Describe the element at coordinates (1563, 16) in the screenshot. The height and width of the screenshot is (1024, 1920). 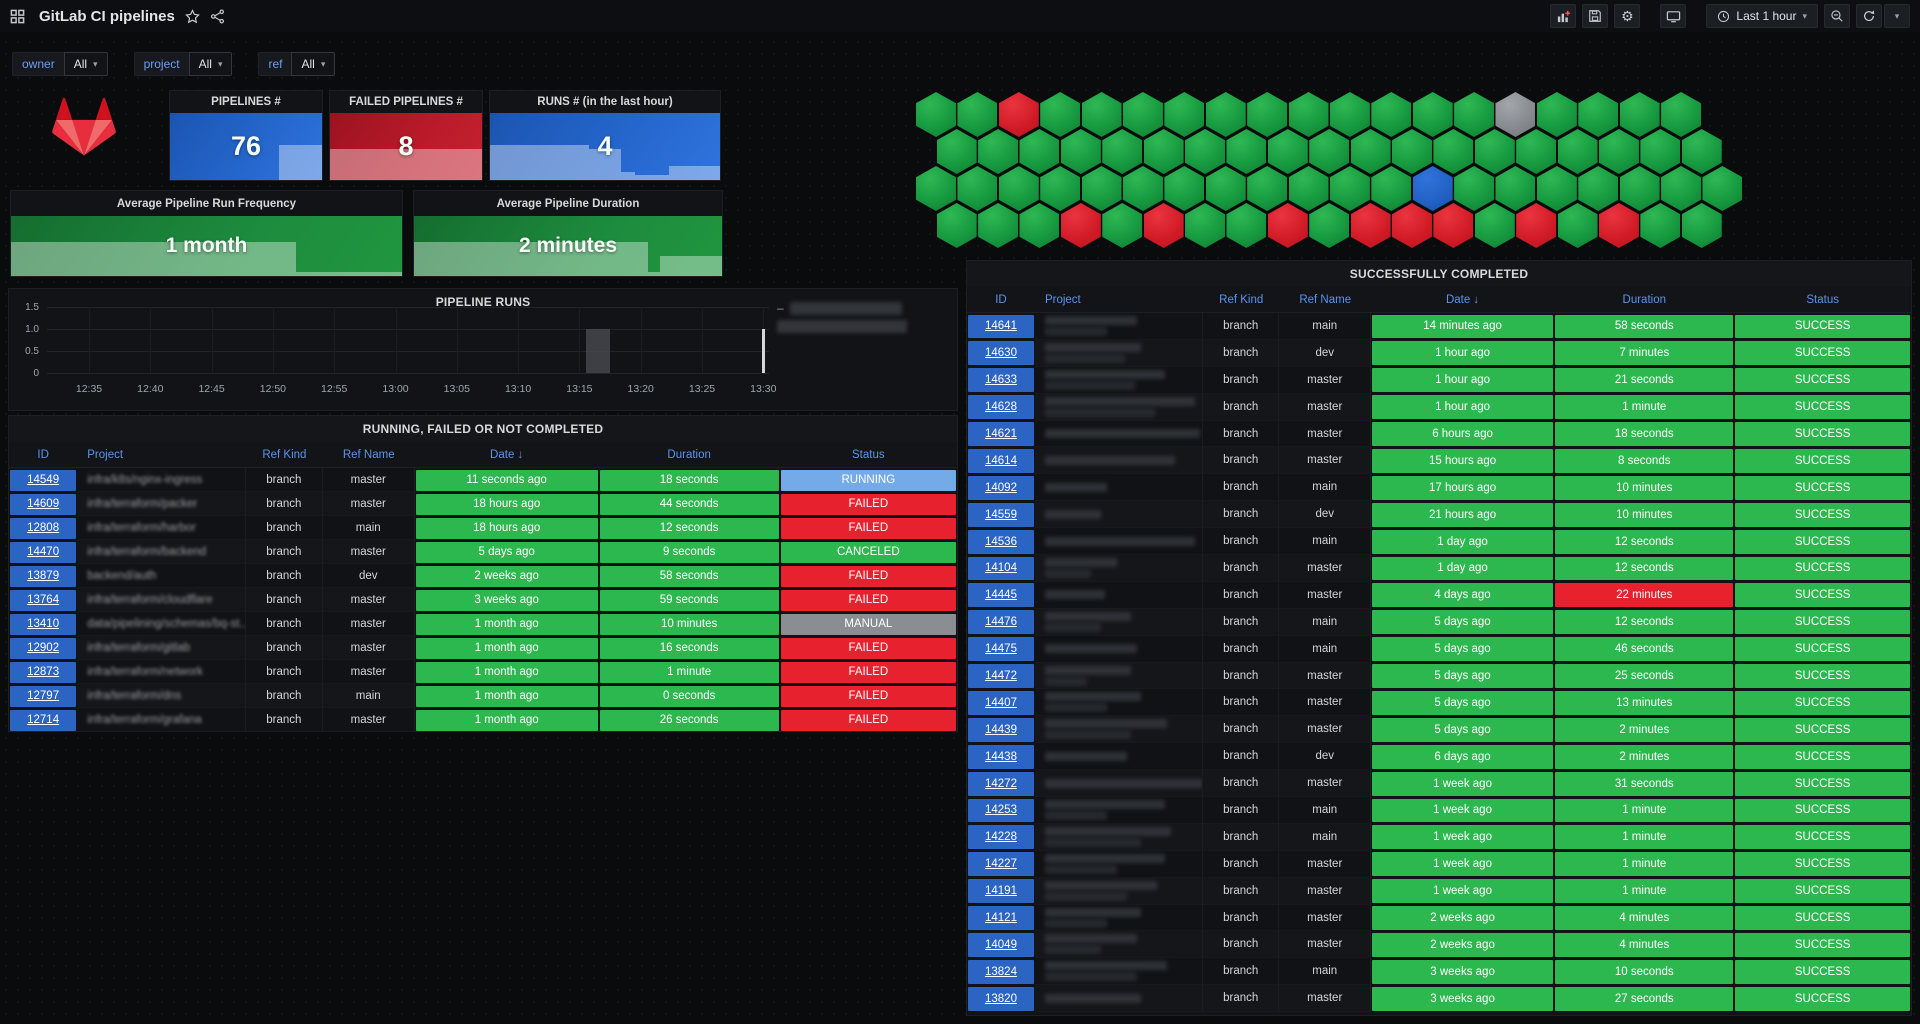
I see `add-panel-icon` at that location.